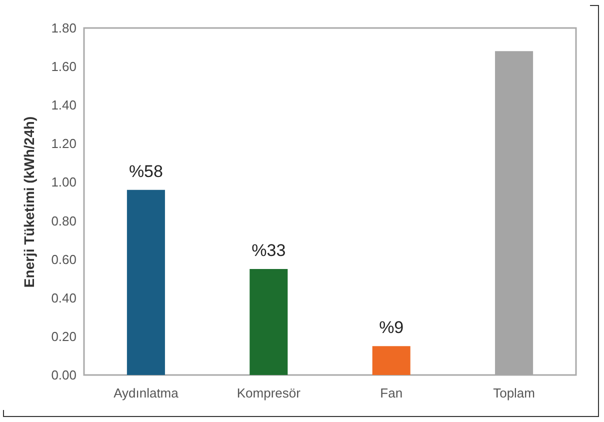  I want to click on annotation: %58, so click(145, 171).